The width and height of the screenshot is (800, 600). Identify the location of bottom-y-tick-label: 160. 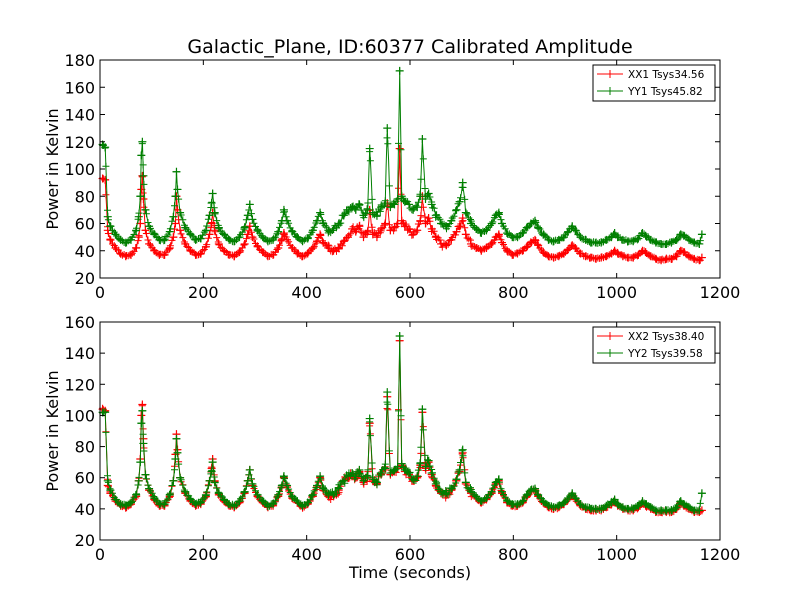
(79, 322).